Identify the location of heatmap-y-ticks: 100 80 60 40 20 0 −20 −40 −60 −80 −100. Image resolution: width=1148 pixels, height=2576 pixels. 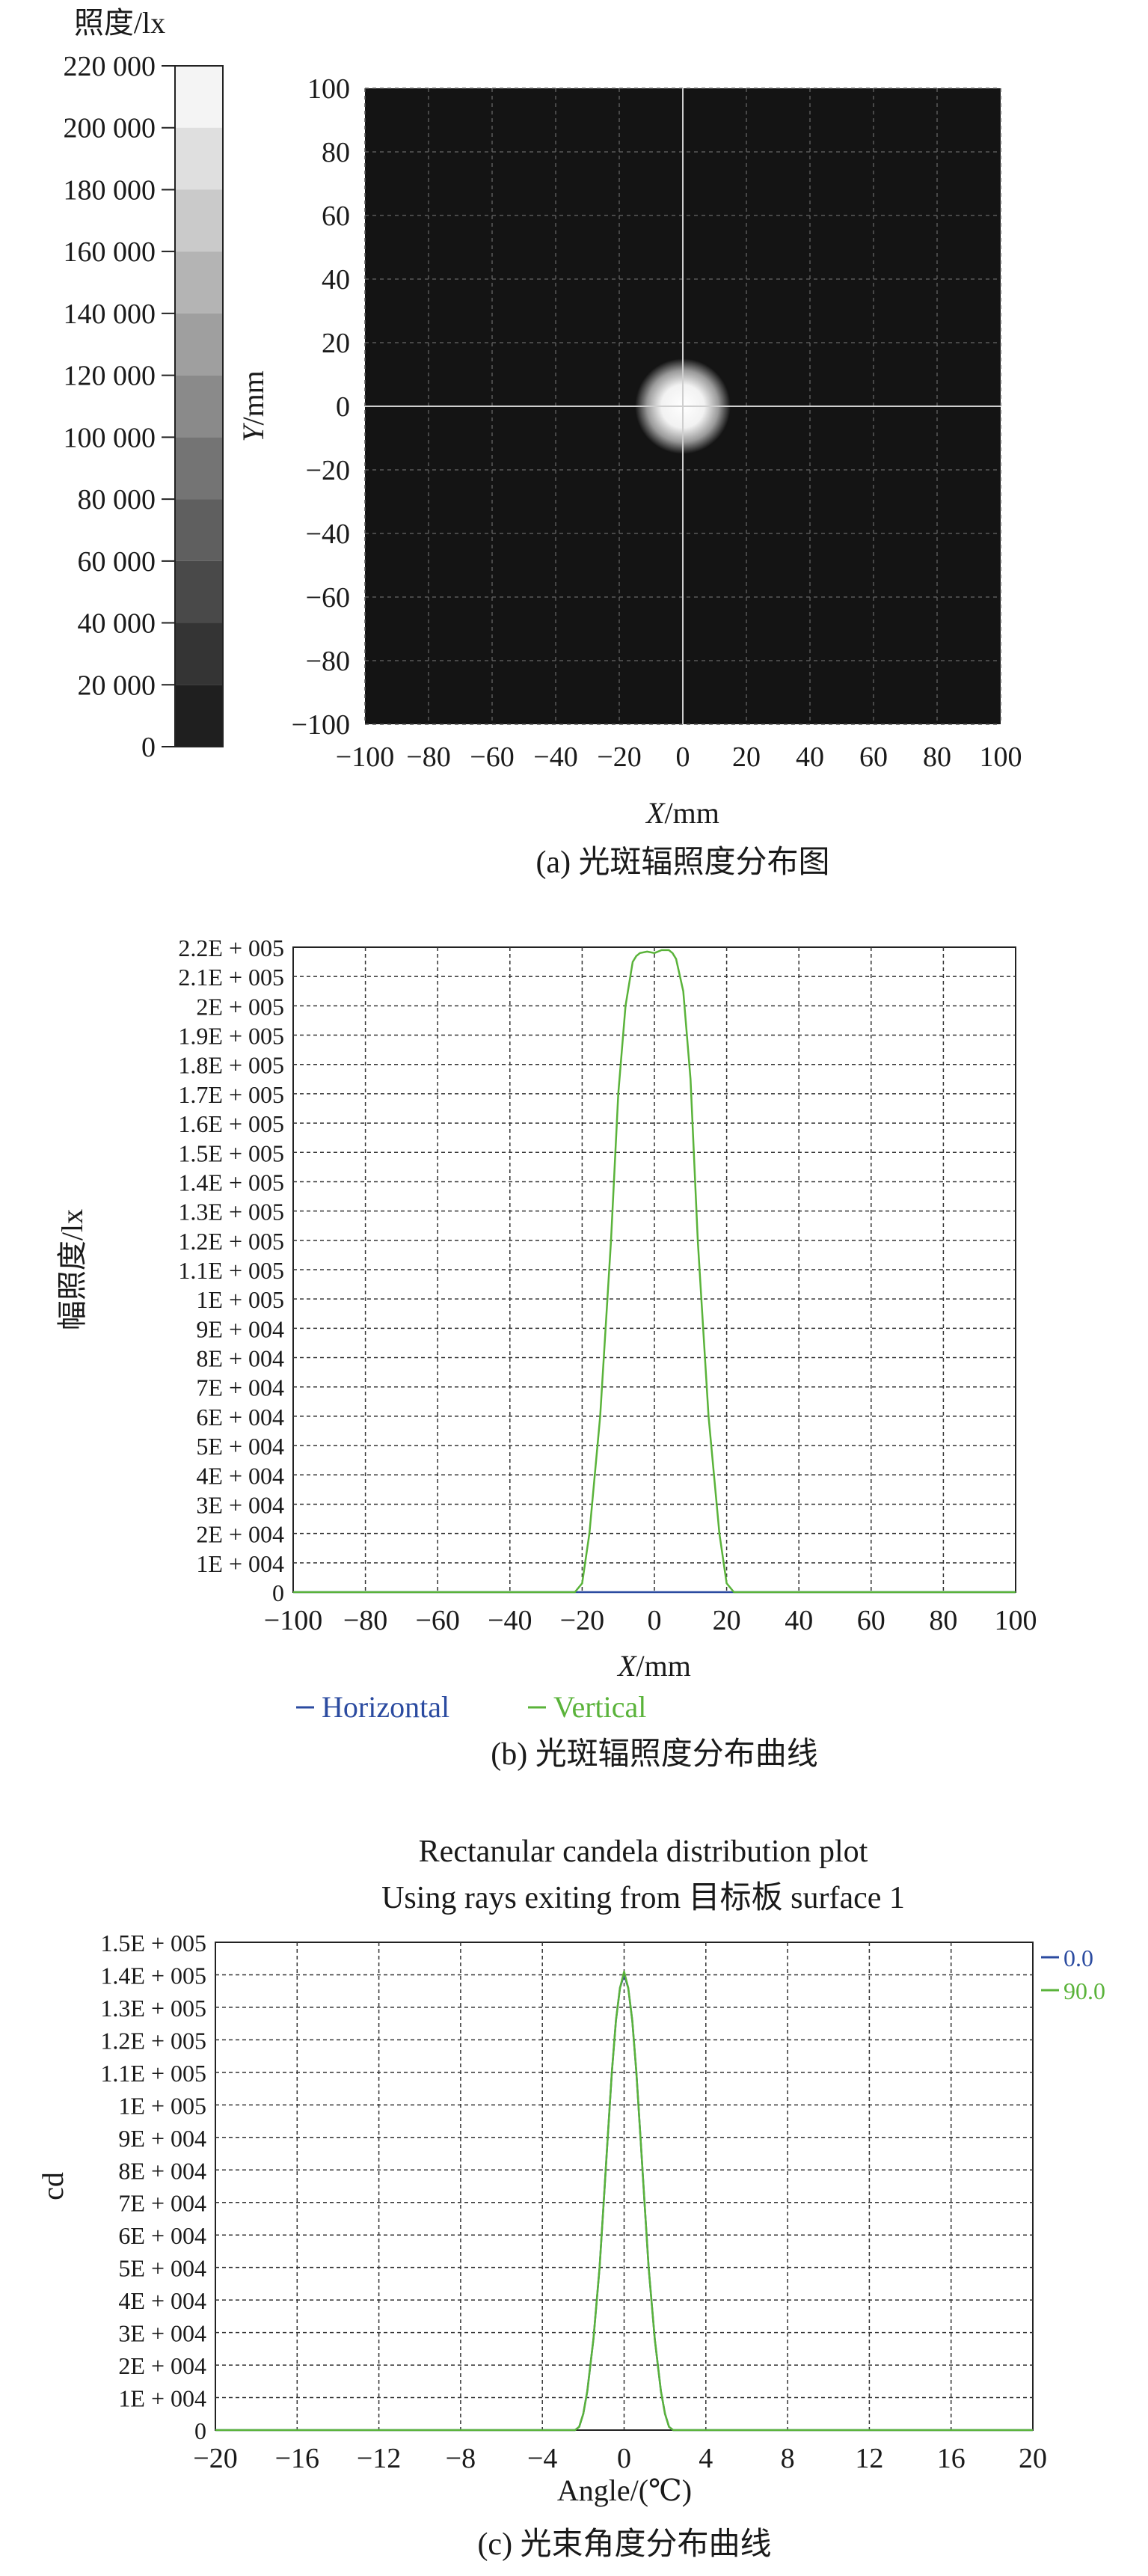
(321, 407).